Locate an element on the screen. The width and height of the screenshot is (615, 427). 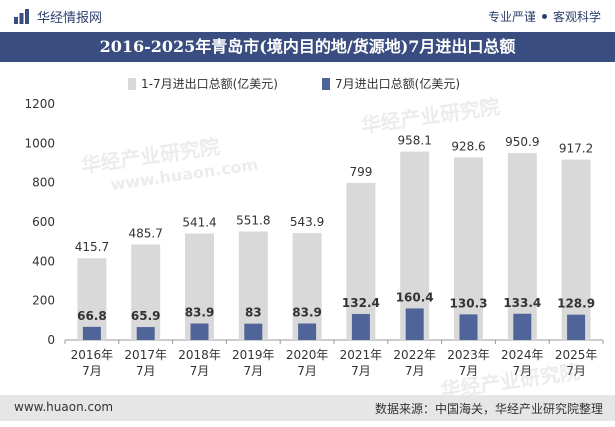
y-tick-label: 600 is located at coordinates (43, 222).